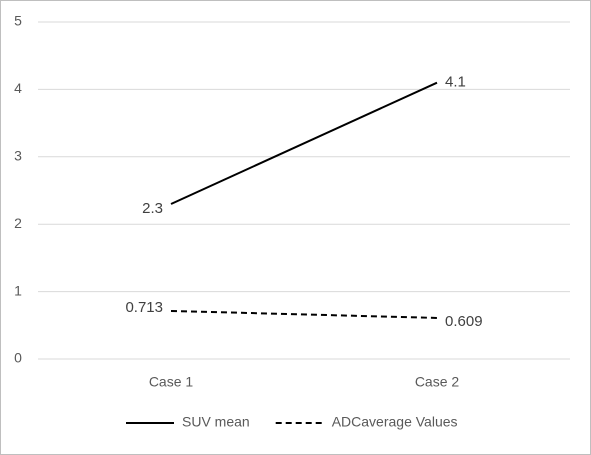 Image resolution: width=591 pixels, height=455 pixels. Describe the element at coordinates (437, 382) in the screenshot. I see `x-tick-label: Case 2` at that location.